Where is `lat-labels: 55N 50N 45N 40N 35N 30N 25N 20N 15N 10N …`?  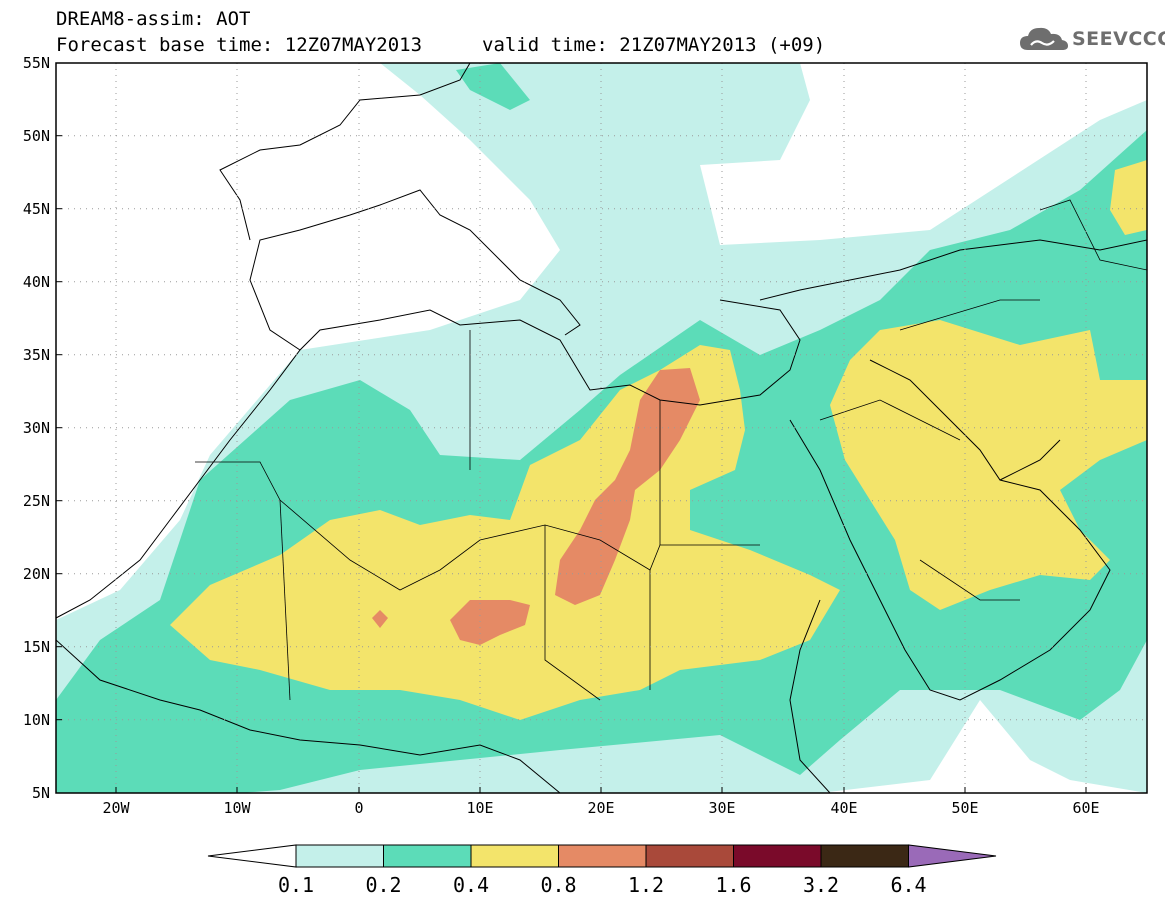 lat-labels: 55N 50N 45N 40N 35N 30N 25N 20N 15N 10N … is located at coordinates (36, 428).